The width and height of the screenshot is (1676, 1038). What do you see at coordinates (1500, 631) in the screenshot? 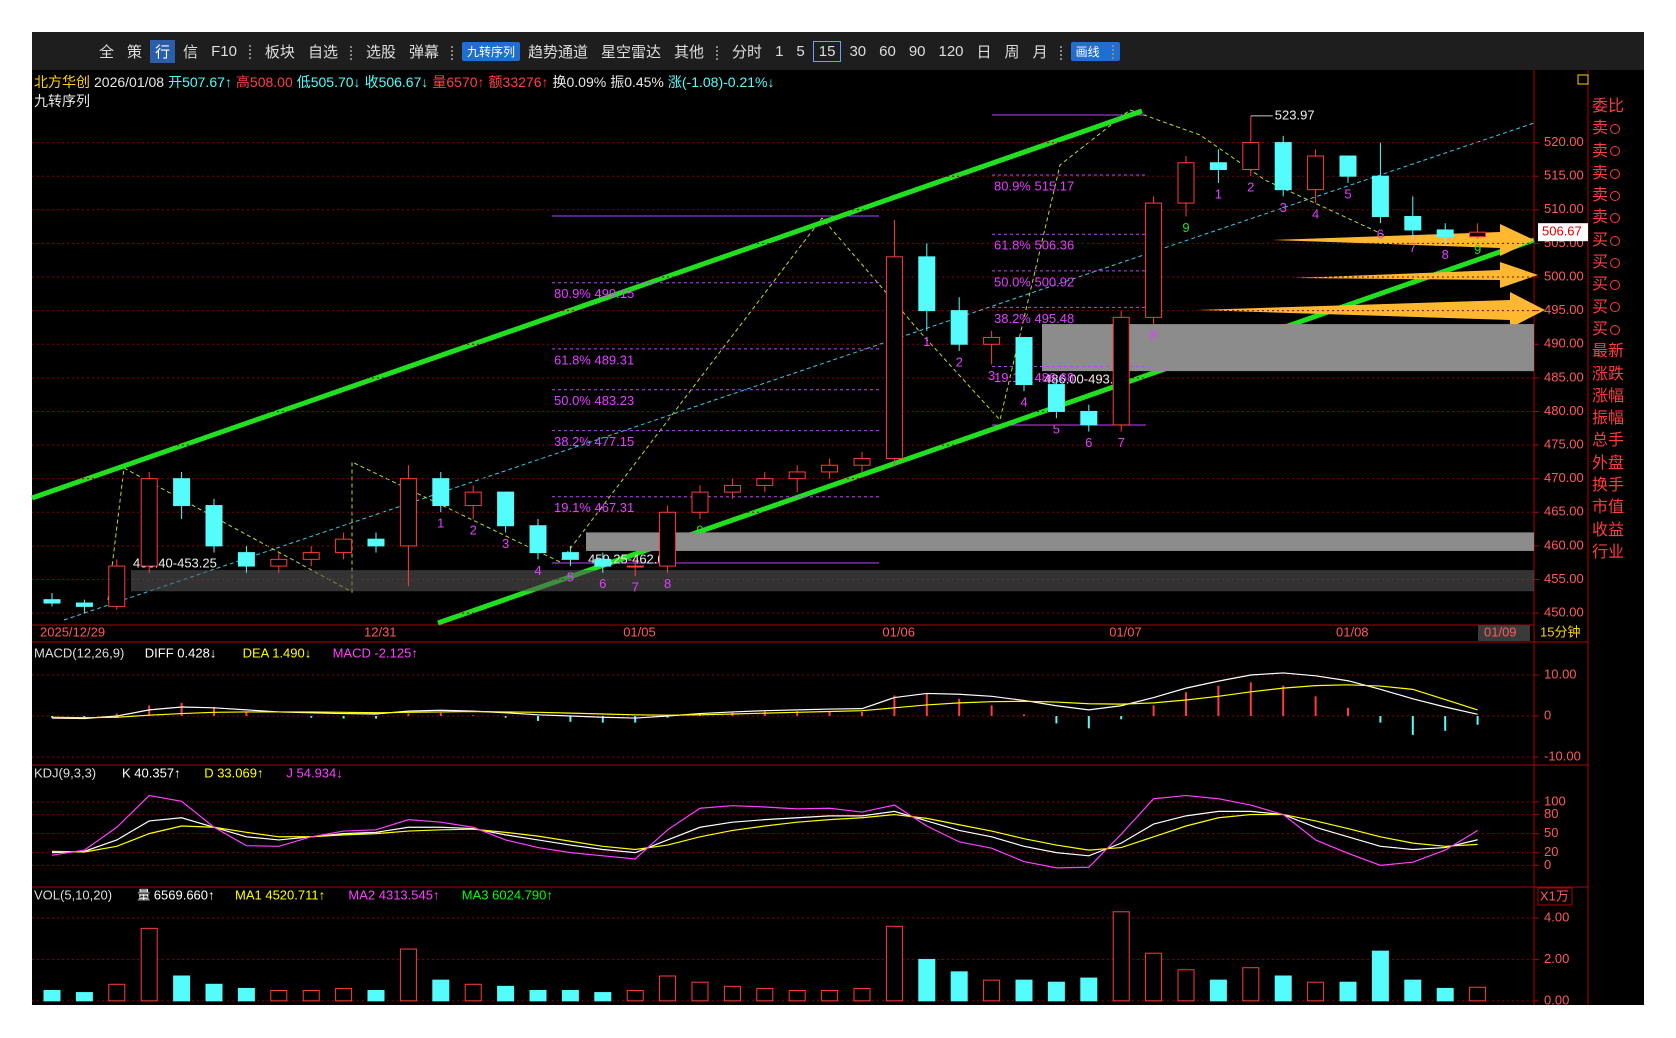
I see `next-date: 01/09` at bounding box center [1500, 631].